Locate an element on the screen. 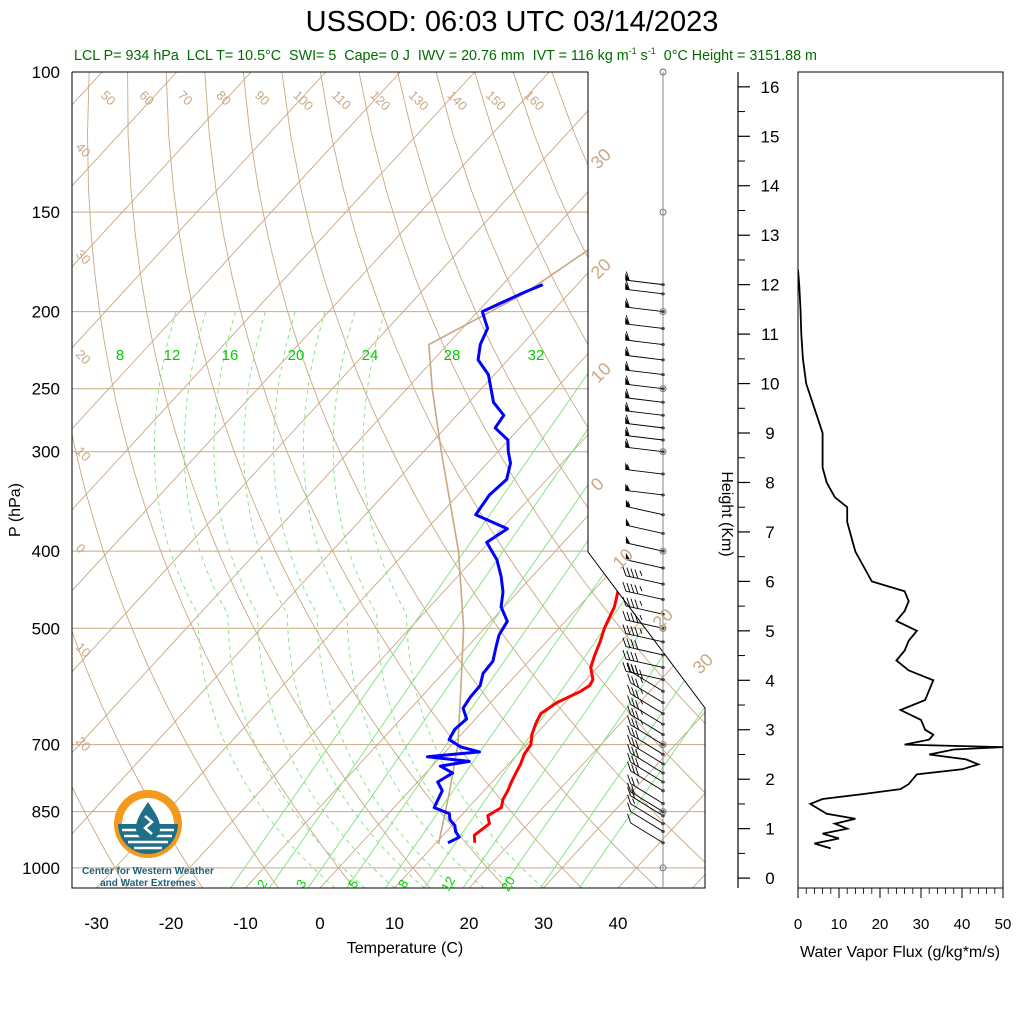 This screenshot has width=1024, height=1024. wind-barbs is located at coordinates (644, 470).